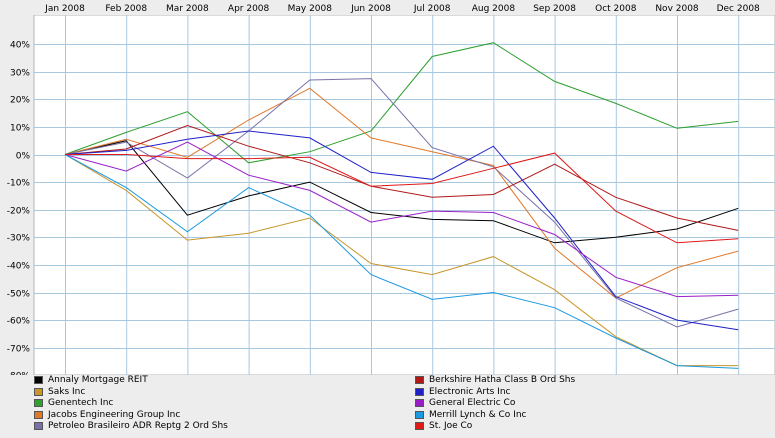  What do you see at coordinates (64, 9) in the screenshot?
I see `x-tick-label: Jan 2008` at bounding box center [64, 9].